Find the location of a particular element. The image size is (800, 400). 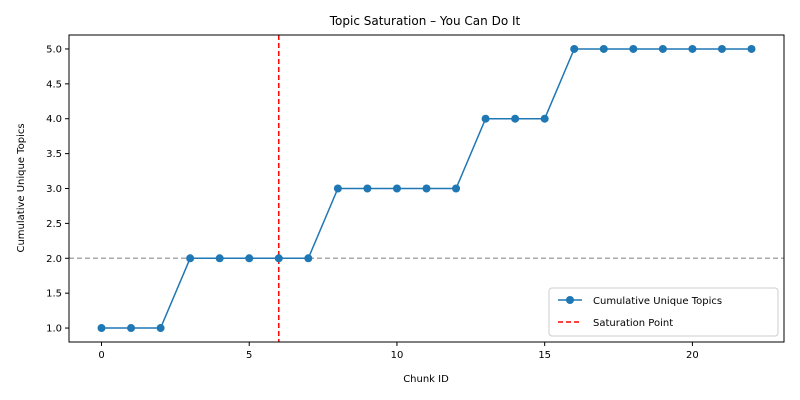

y-tick-label: 2.5 is located at coordinates (54, 224).